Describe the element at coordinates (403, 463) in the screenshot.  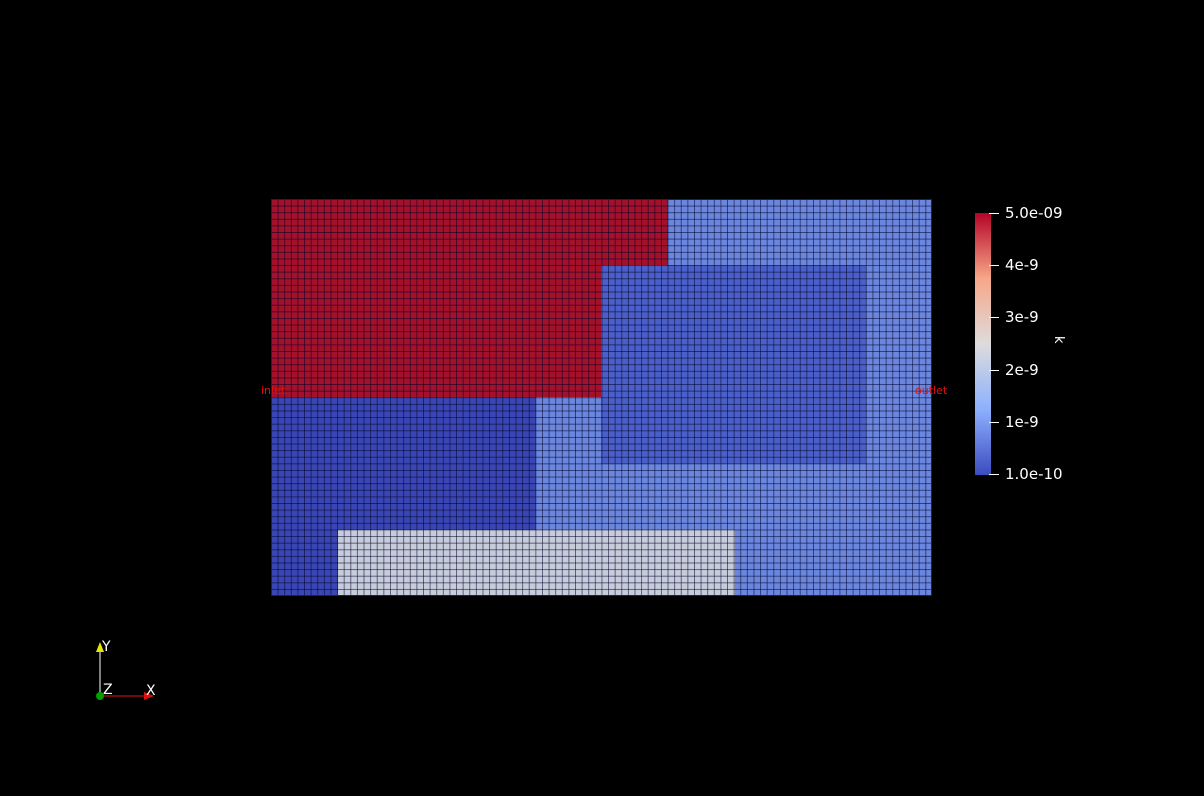
I see `region-dark-left-middle` at that location.